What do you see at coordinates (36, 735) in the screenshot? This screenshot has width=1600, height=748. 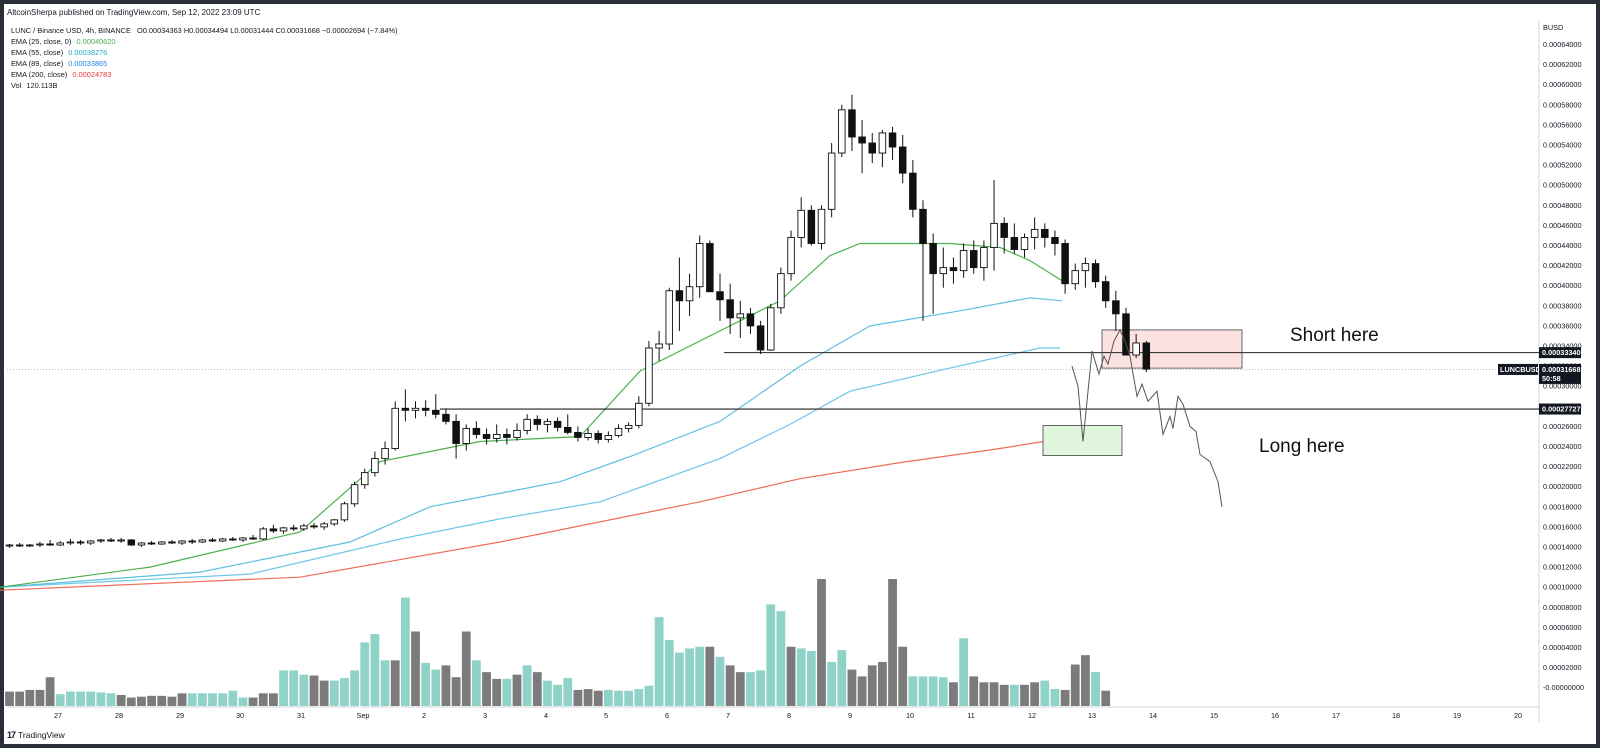 I see `tradingview-brand: 17 TradingView` at bounding box center [36, 735].